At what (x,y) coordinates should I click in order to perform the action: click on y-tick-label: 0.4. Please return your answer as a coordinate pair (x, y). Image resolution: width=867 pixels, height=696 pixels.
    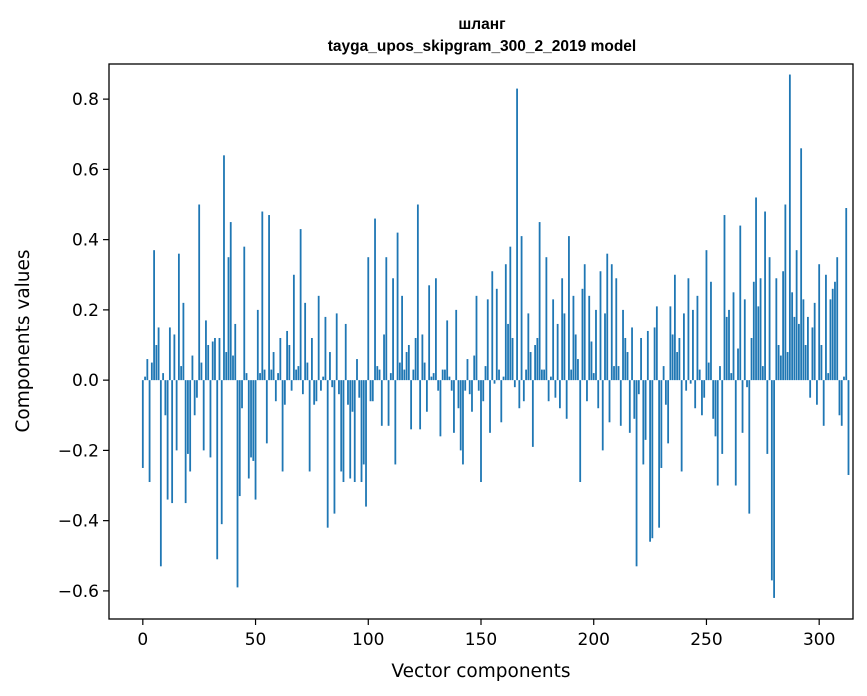
    Looking at the image, I should click on (85, 241).